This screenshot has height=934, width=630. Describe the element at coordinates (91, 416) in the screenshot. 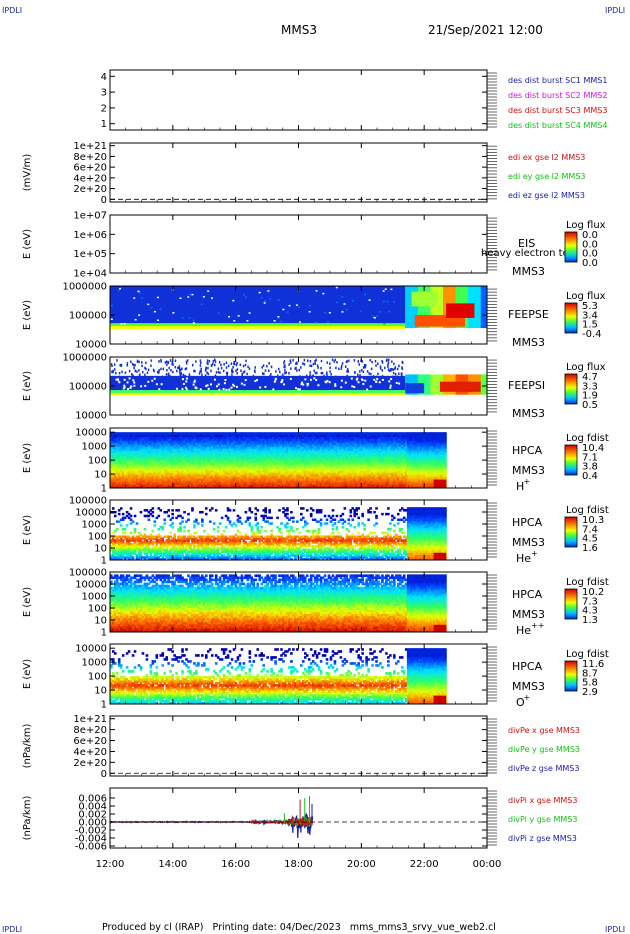

I see `ytick-label: 10000` at that location.